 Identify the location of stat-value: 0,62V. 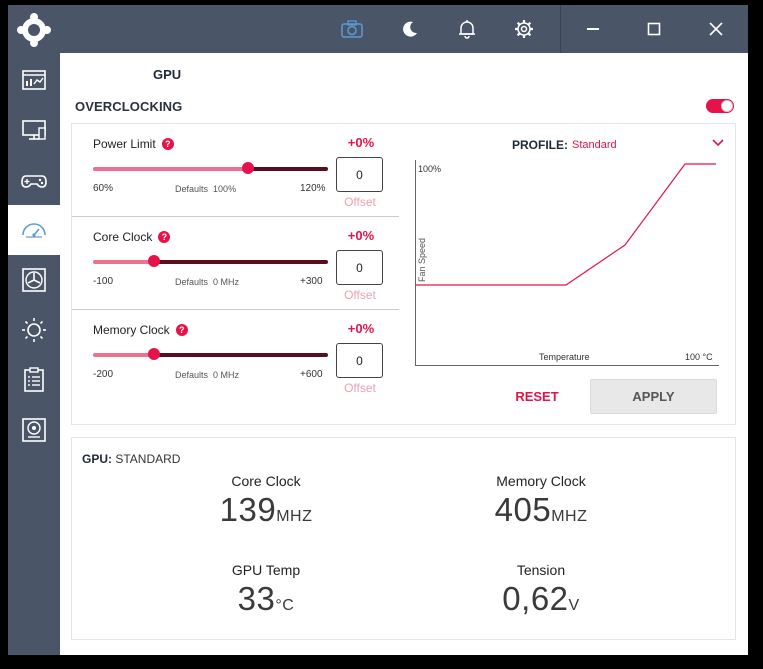
(541, 599).